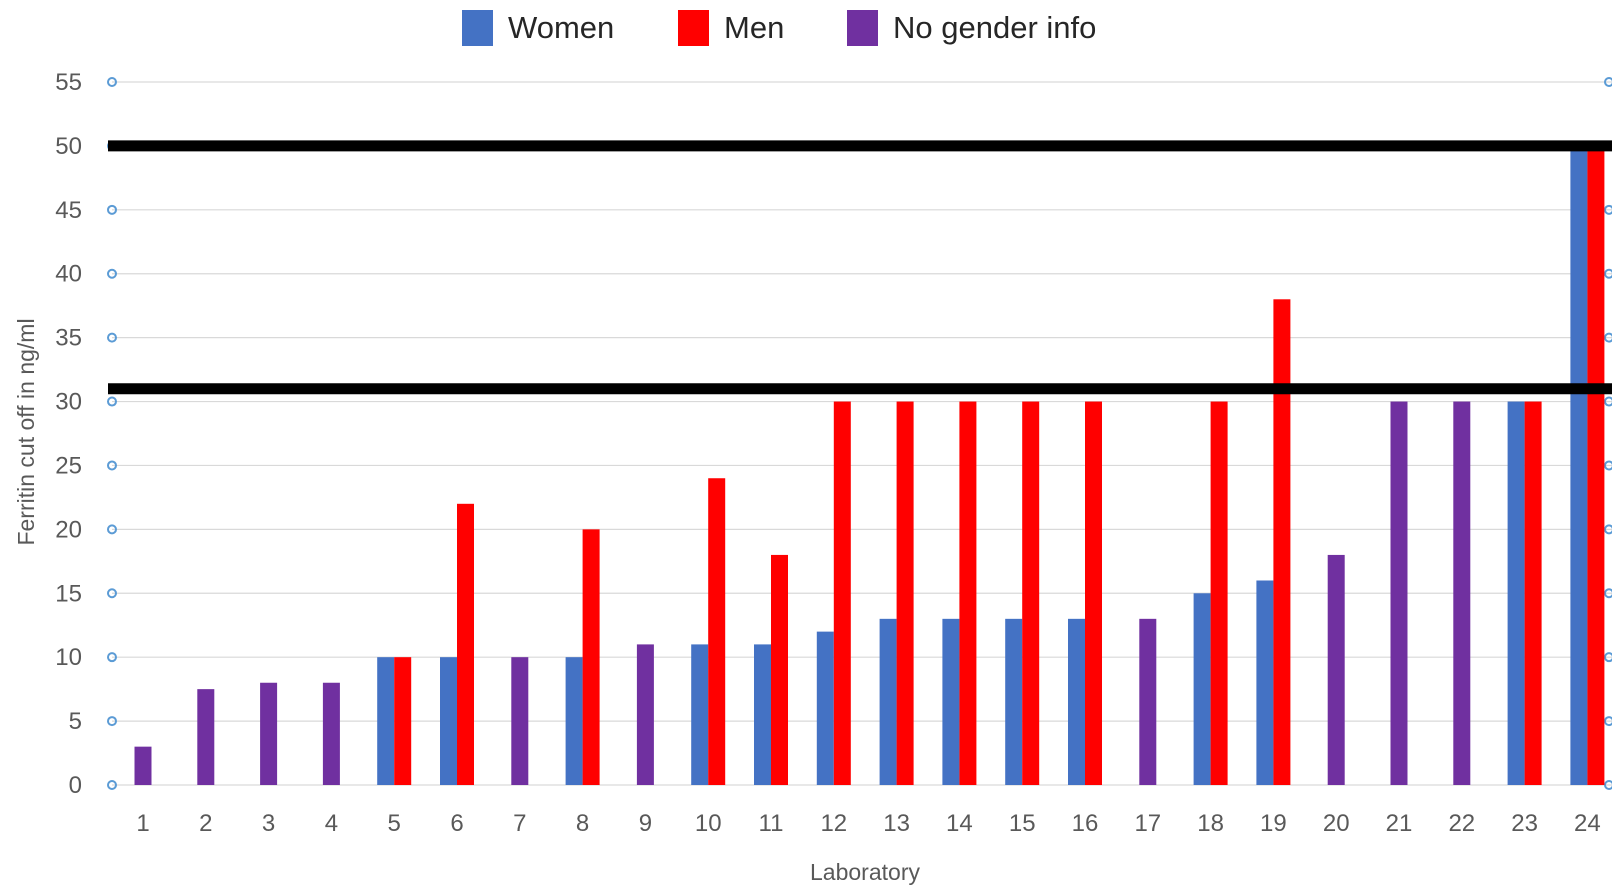 The image size is (1612, 887). I want to click on y-tick-label: 10, so click(68, 657).